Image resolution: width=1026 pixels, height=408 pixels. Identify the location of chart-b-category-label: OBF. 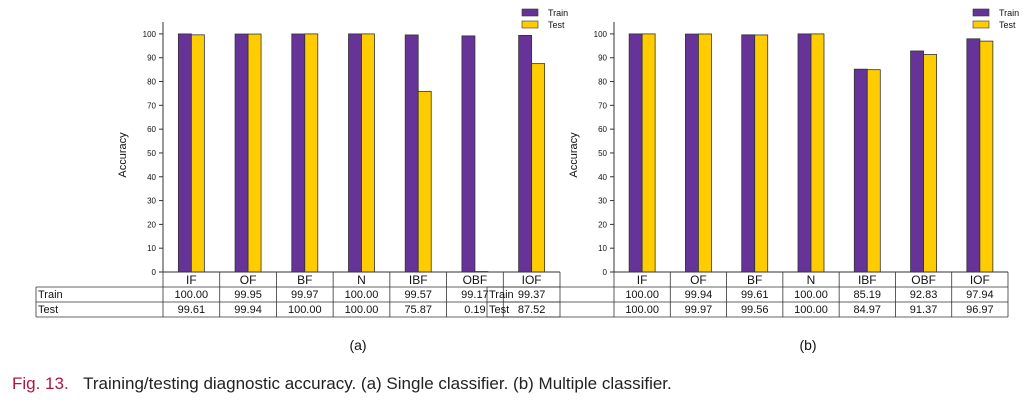
(923, 280).